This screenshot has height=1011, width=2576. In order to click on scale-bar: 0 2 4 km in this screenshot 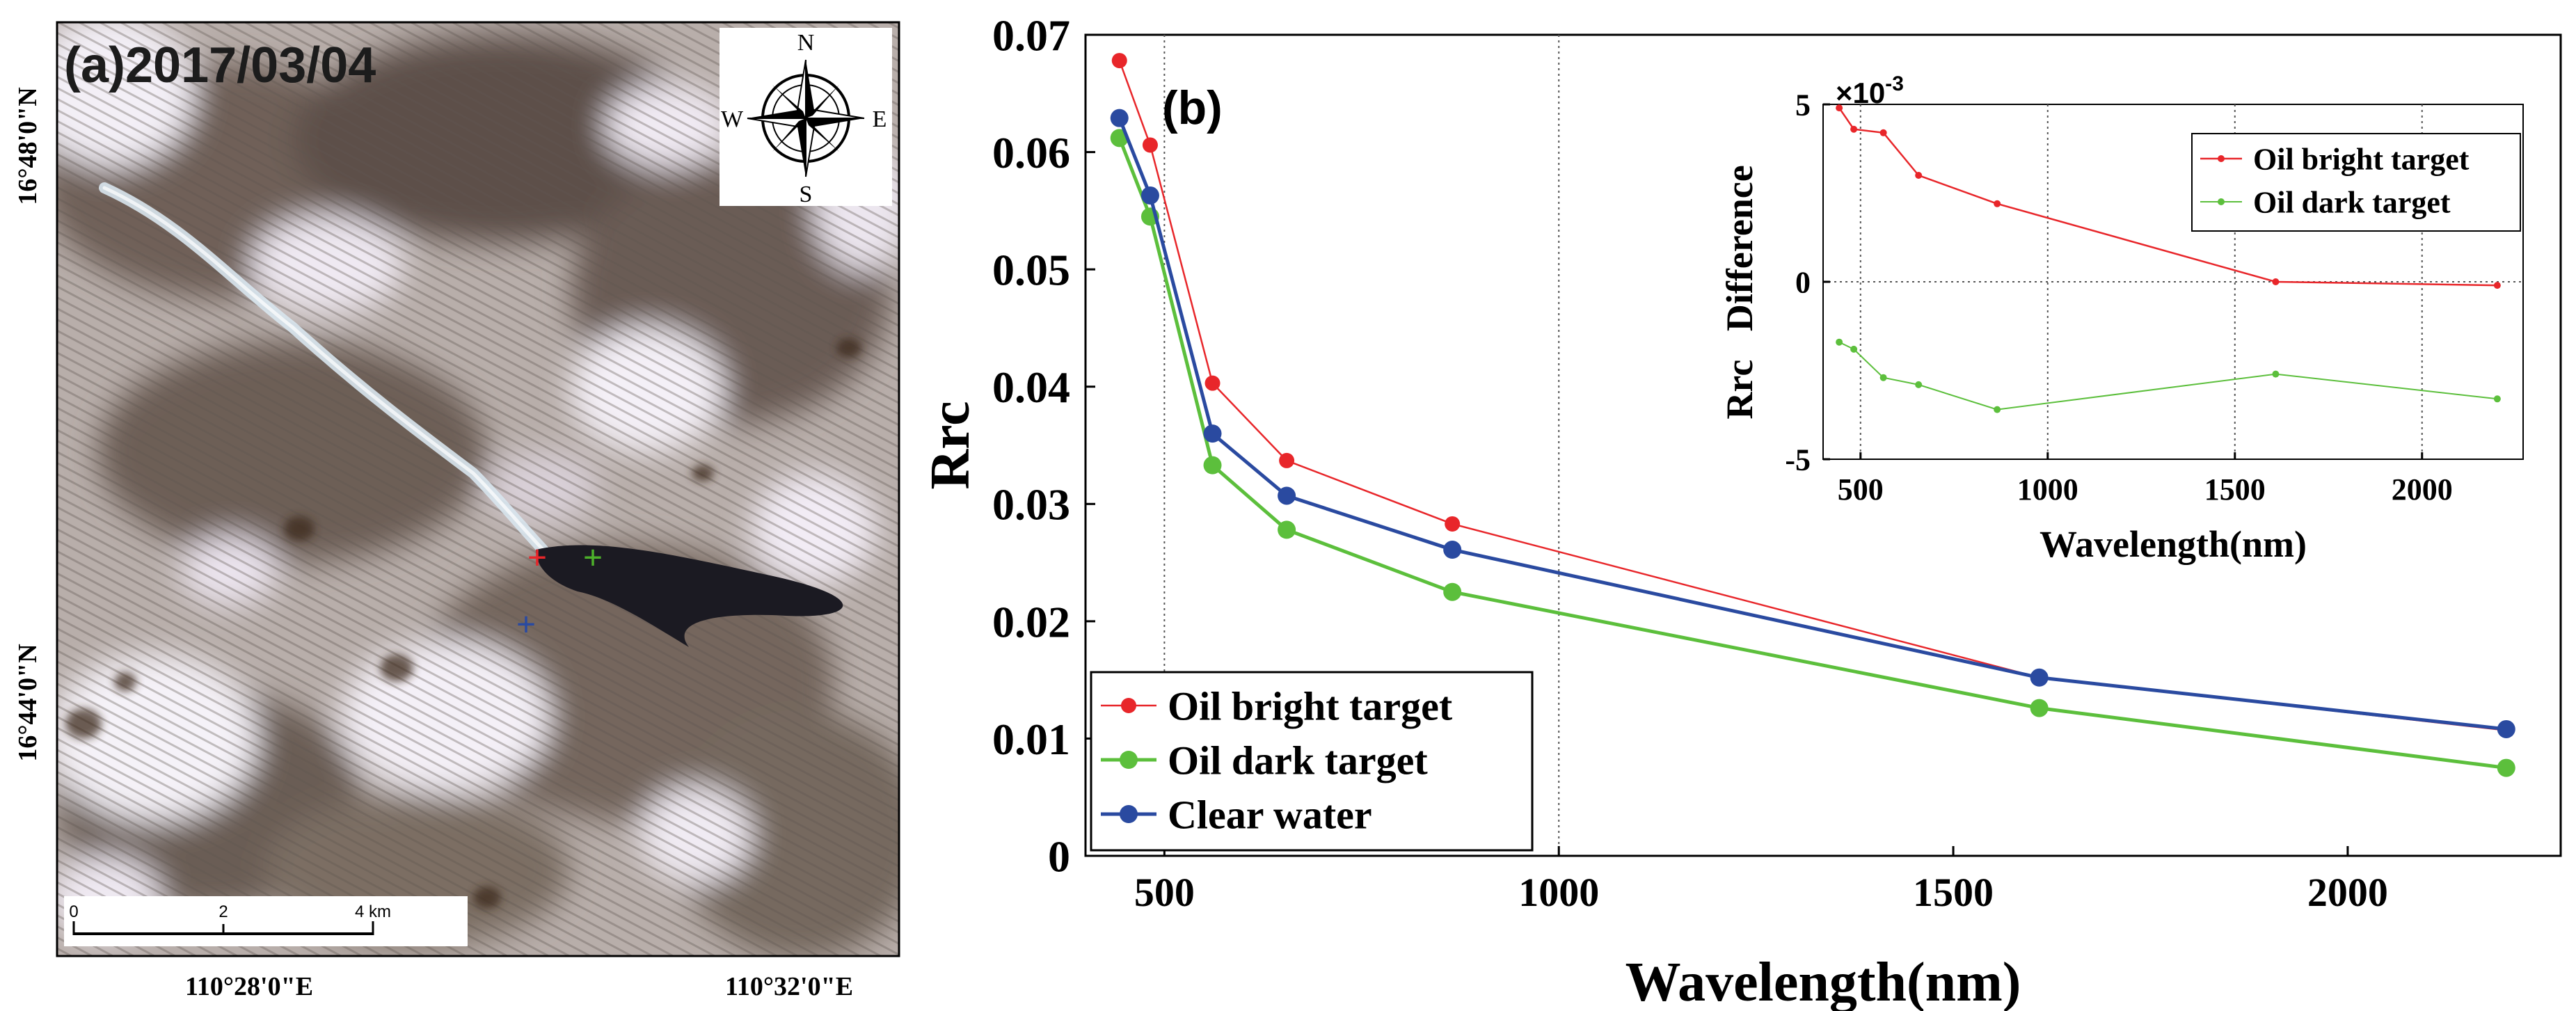, I will do `click(266, 921)`.